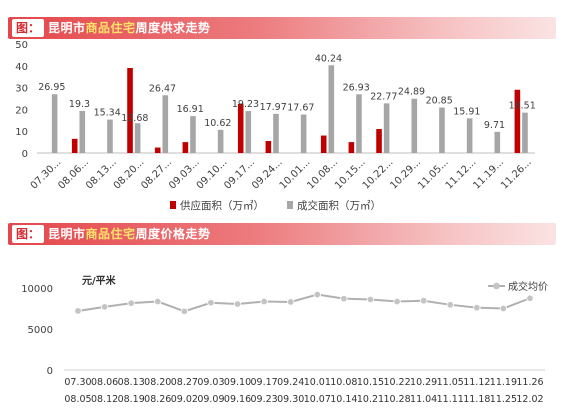  Describe the element at coordinates (290, 382) in the screenshot. I see `x-tick-label-top: 09.24` at that location.